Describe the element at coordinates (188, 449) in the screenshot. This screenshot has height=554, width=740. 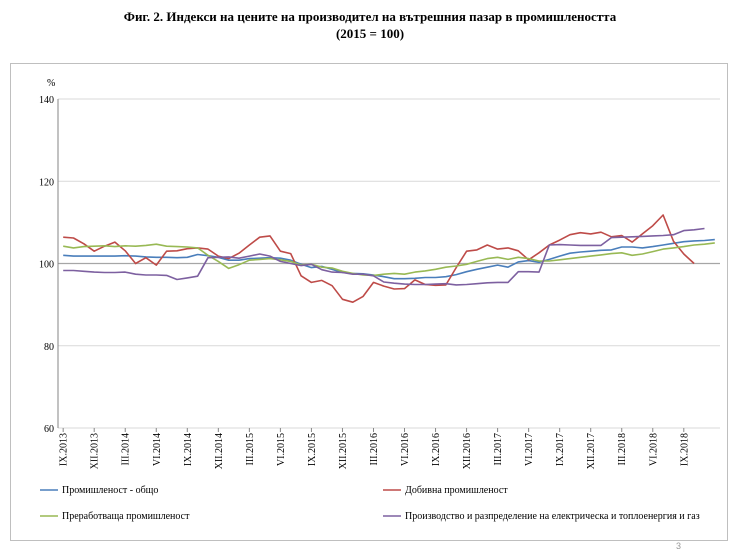
I see `x-tick-label: IX.2014` at that location.